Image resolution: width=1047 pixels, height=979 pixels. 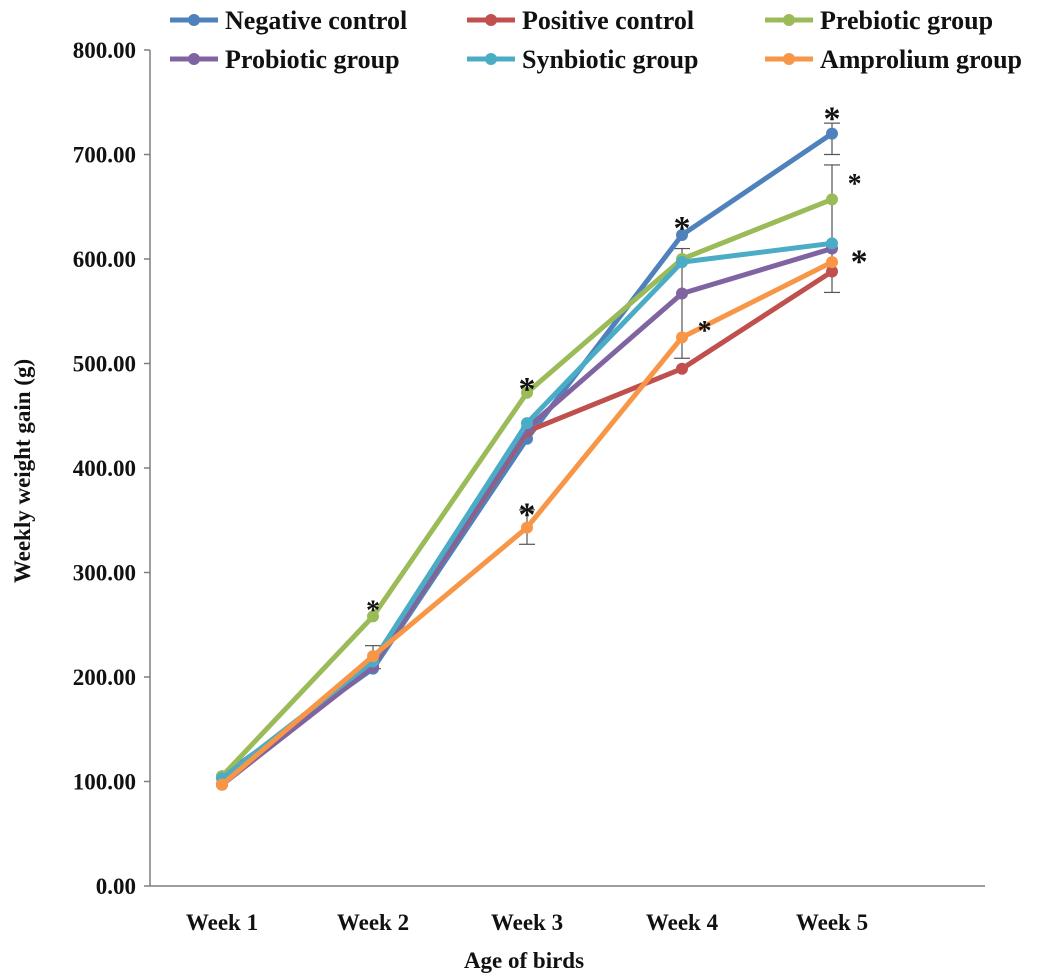 What do you see at coordinates (610, 59) in the screenshot?
I see `legend-label: Synbiotic group` at bounding box center [610, 59].